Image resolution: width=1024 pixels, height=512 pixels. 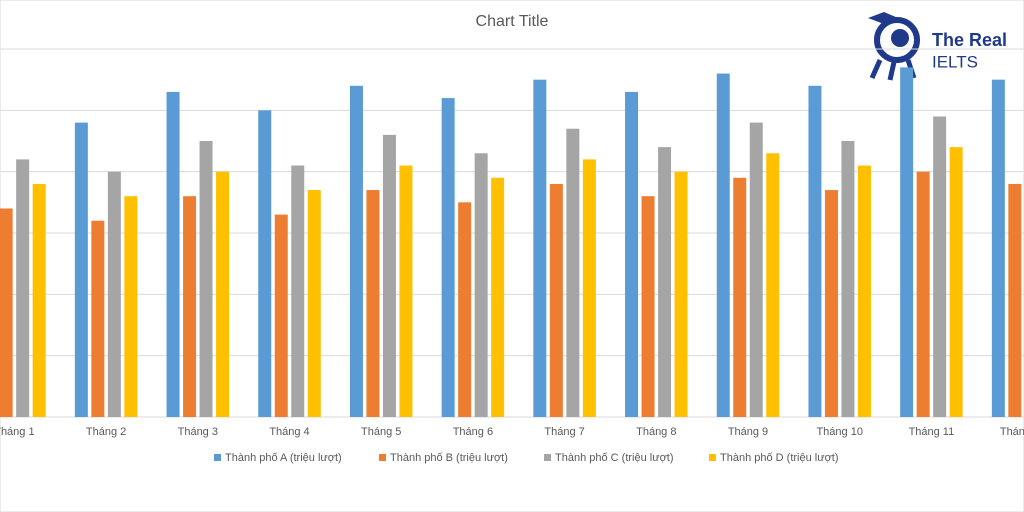 I want to click on legend-label: Thành phố B (triệu lượt), so click(x=449, y=458).